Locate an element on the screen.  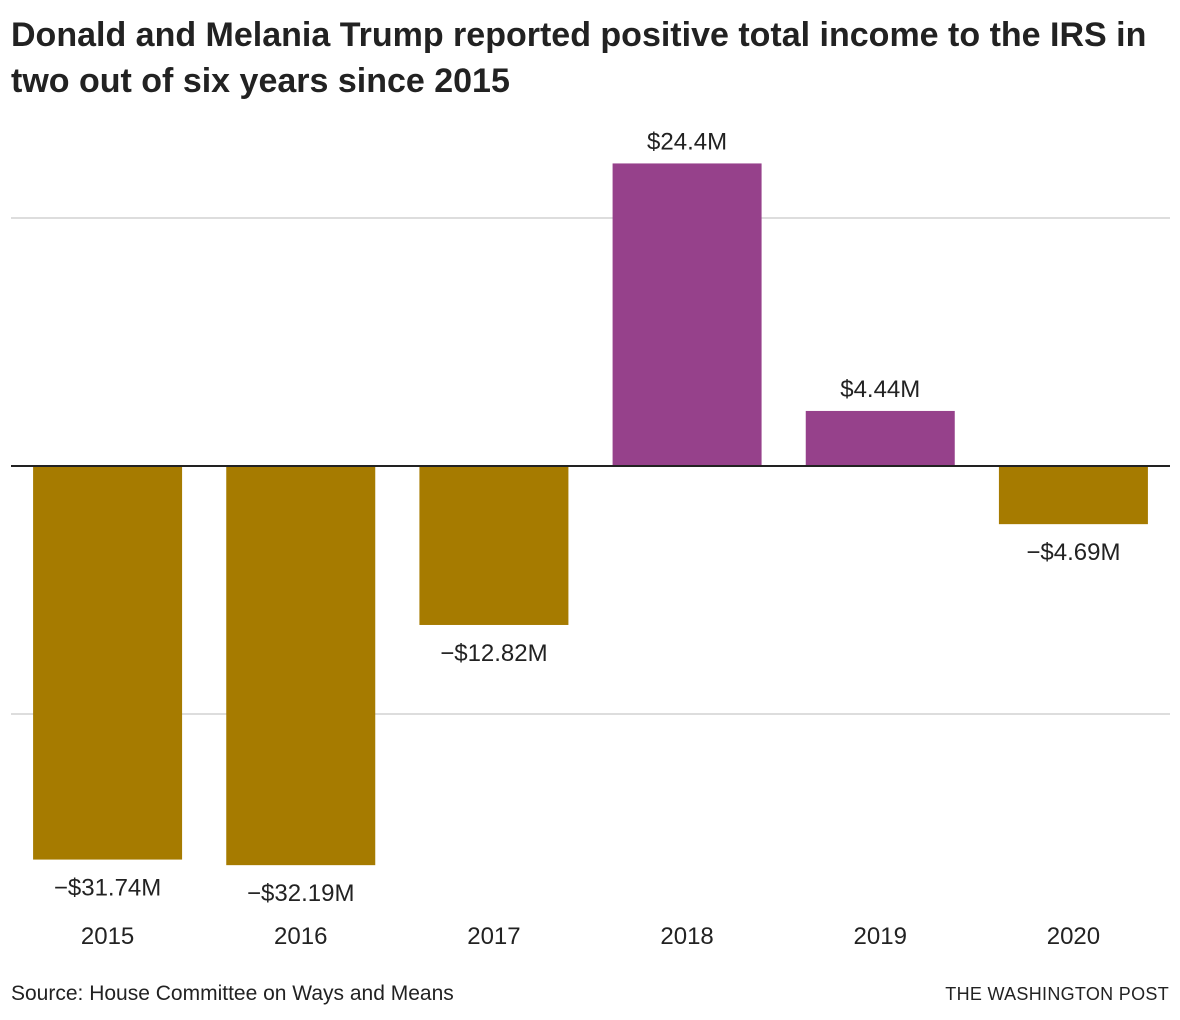
value-label: −$12.82M is located at coordinates (493, 653).